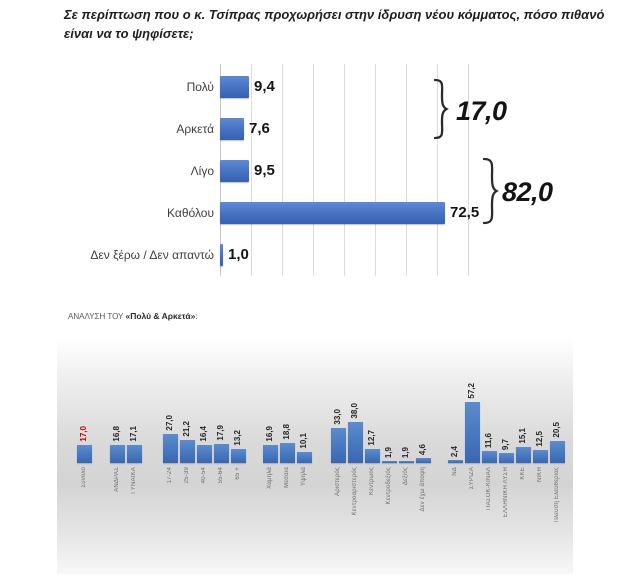 This screenshot has width=638, height=577. What do you see at coordinates (270, 478) in the screenshot?
I see `bottom-bar-category-label: Χαμηλά` at bounding box center [270, 478].